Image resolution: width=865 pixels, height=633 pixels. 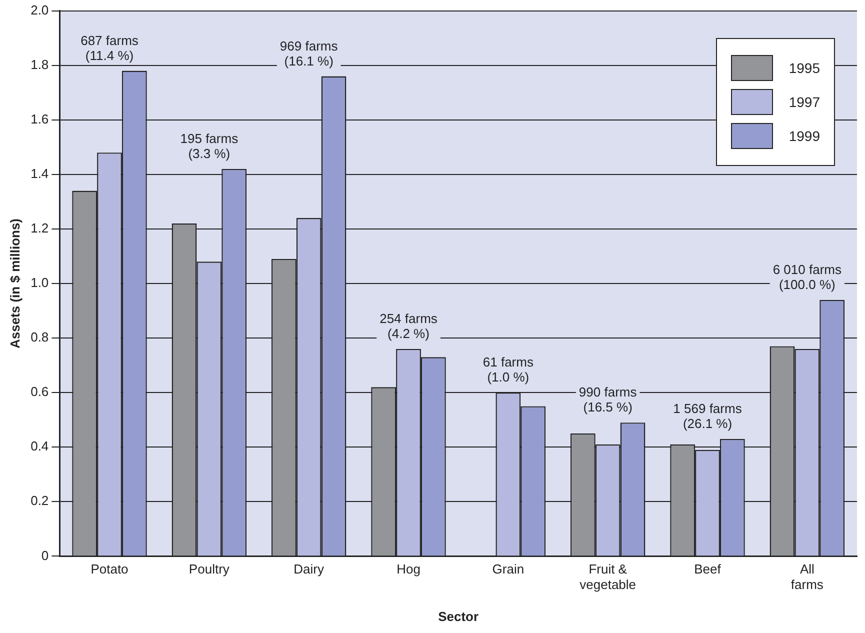 What do you see at coordinates (804, 102) in the screenshot?
I see `legend-label: 1997` at bounding box center [804, 102].